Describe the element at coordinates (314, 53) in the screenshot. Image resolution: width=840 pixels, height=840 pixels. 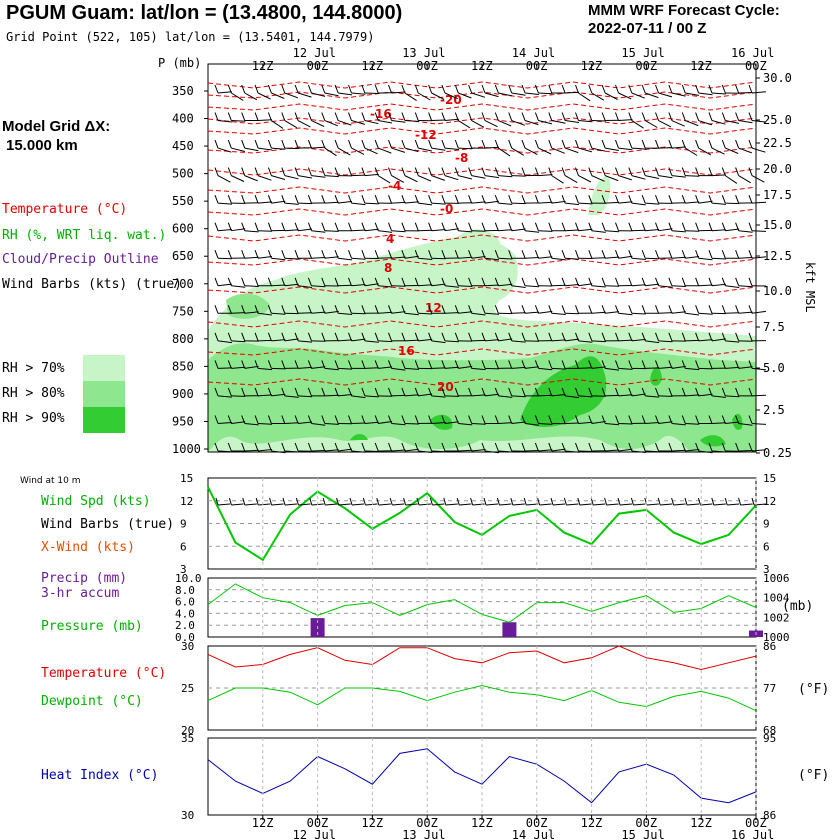
I see `date-label-top: 12 Jul` at that location.